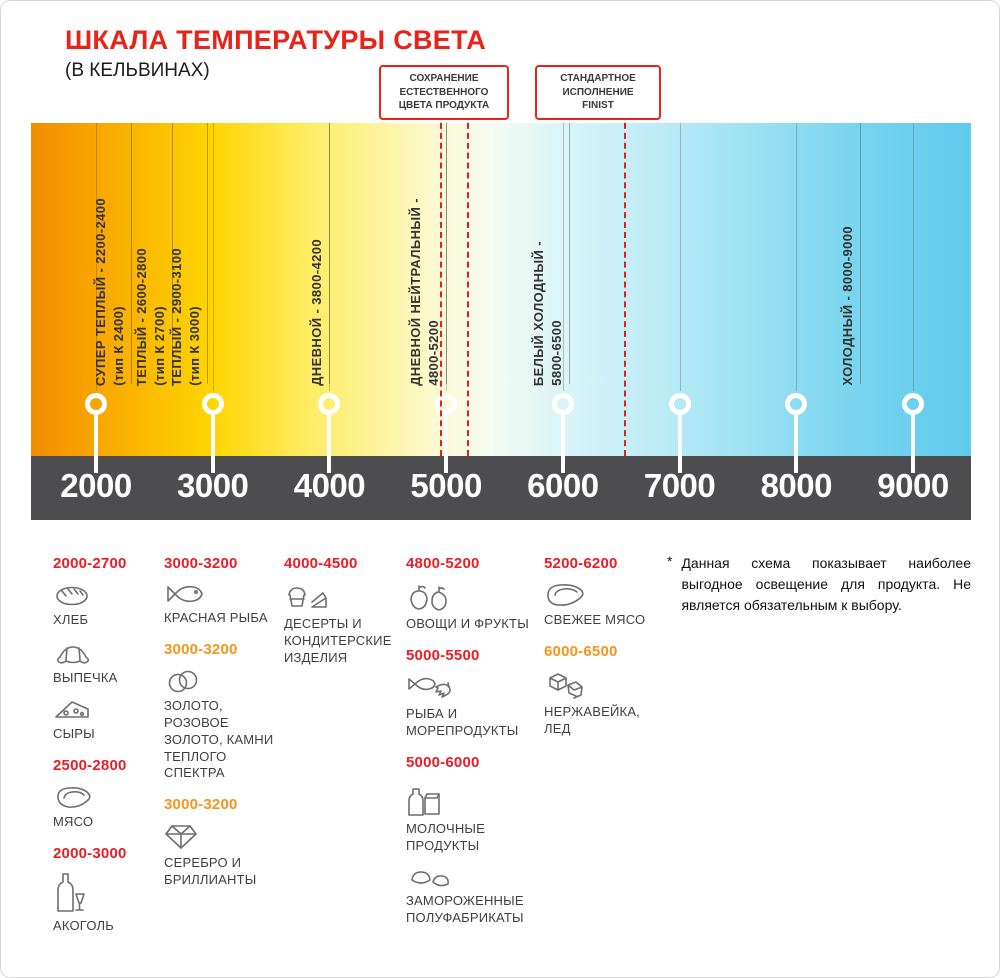 This screenshot has height=978, width=1000. I want to click on legend-item: СВЕЖЕЕ МЯСО, so click(606, 605).